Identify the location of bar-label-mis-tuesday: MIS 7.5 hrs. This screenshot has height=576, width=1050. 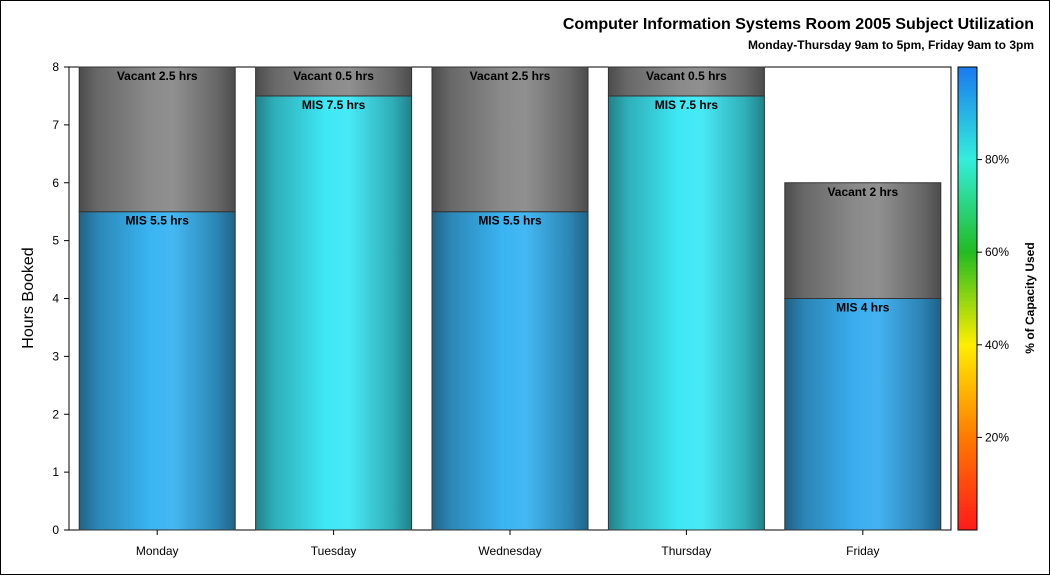
(334, 105).